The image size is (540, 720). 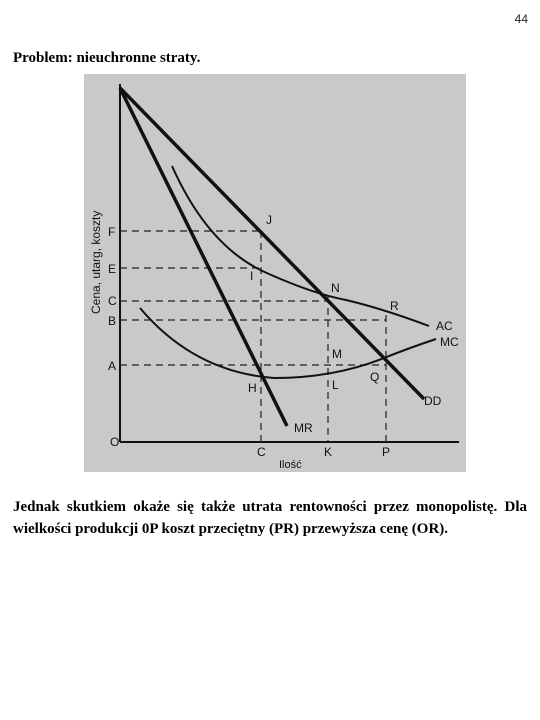 I want to click on curve-label-mr: MR, so click(x=303, y=428).